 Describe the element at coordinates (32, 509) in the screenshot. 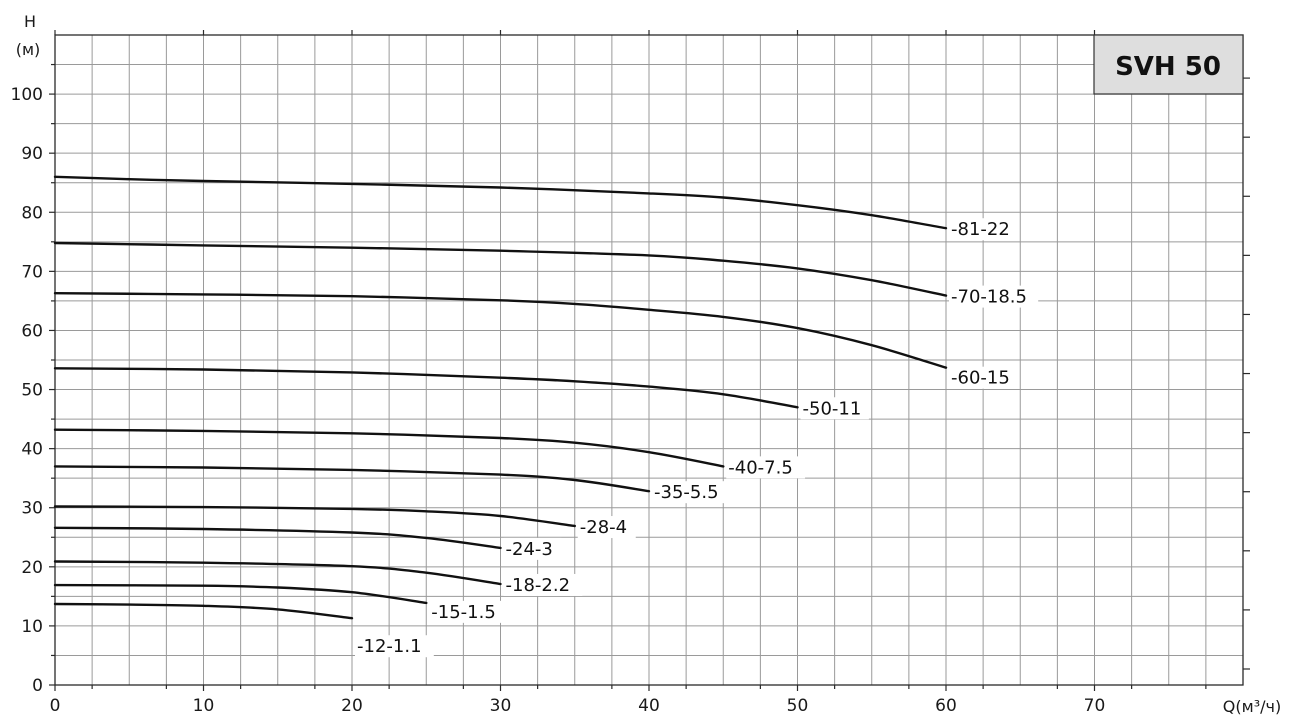

I see `y-tick-label: 30` at that location.